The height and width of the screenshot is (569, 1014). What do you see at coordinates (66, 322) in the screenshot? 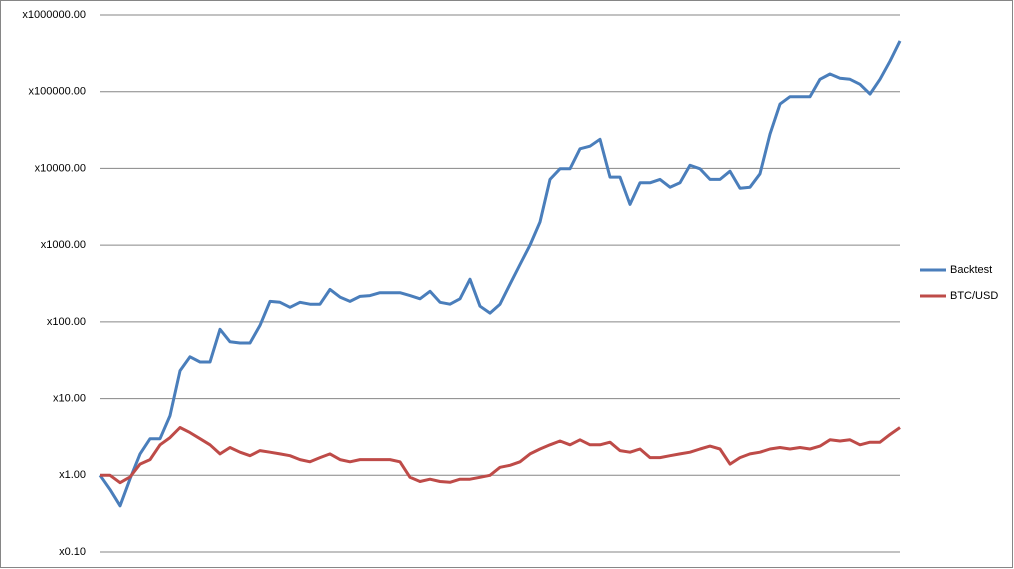
I see `y-tick-label: x100.00` at bounding box center [66, 322].